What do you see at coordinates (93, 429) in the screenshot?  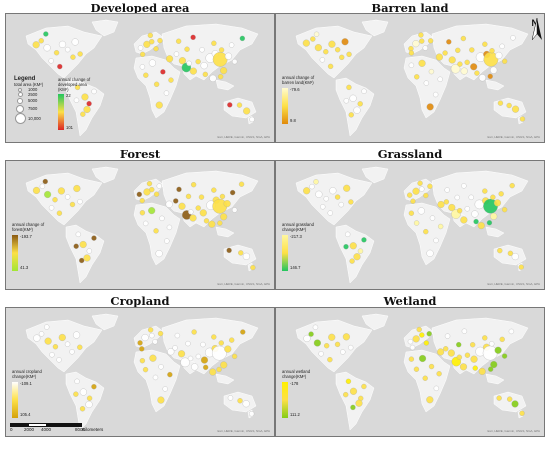 I see `scale-unit: Kilometers` at bounding box center [93, 429].